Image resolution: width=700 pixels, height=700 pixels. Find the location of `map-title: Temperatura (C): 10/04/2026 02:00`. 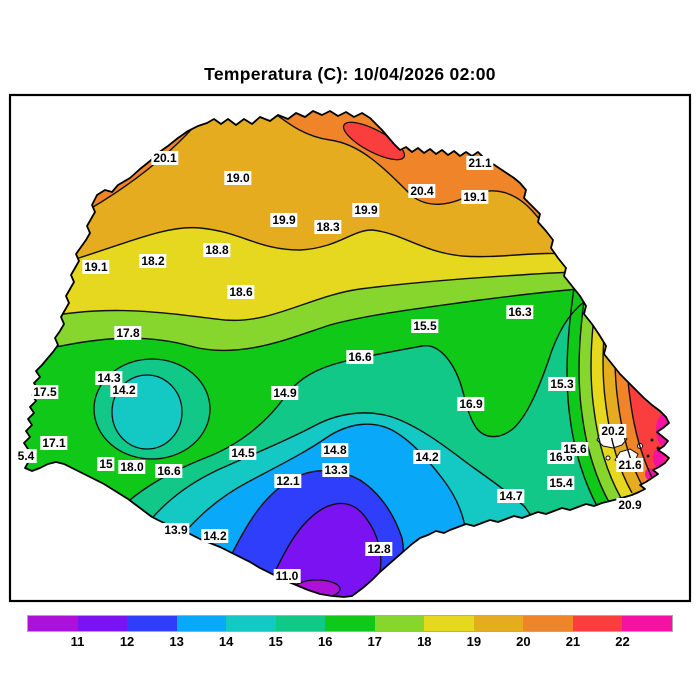

map-title: Temperatura (C): 10/04/2026 02:00 is located at coordinates (350, 74).